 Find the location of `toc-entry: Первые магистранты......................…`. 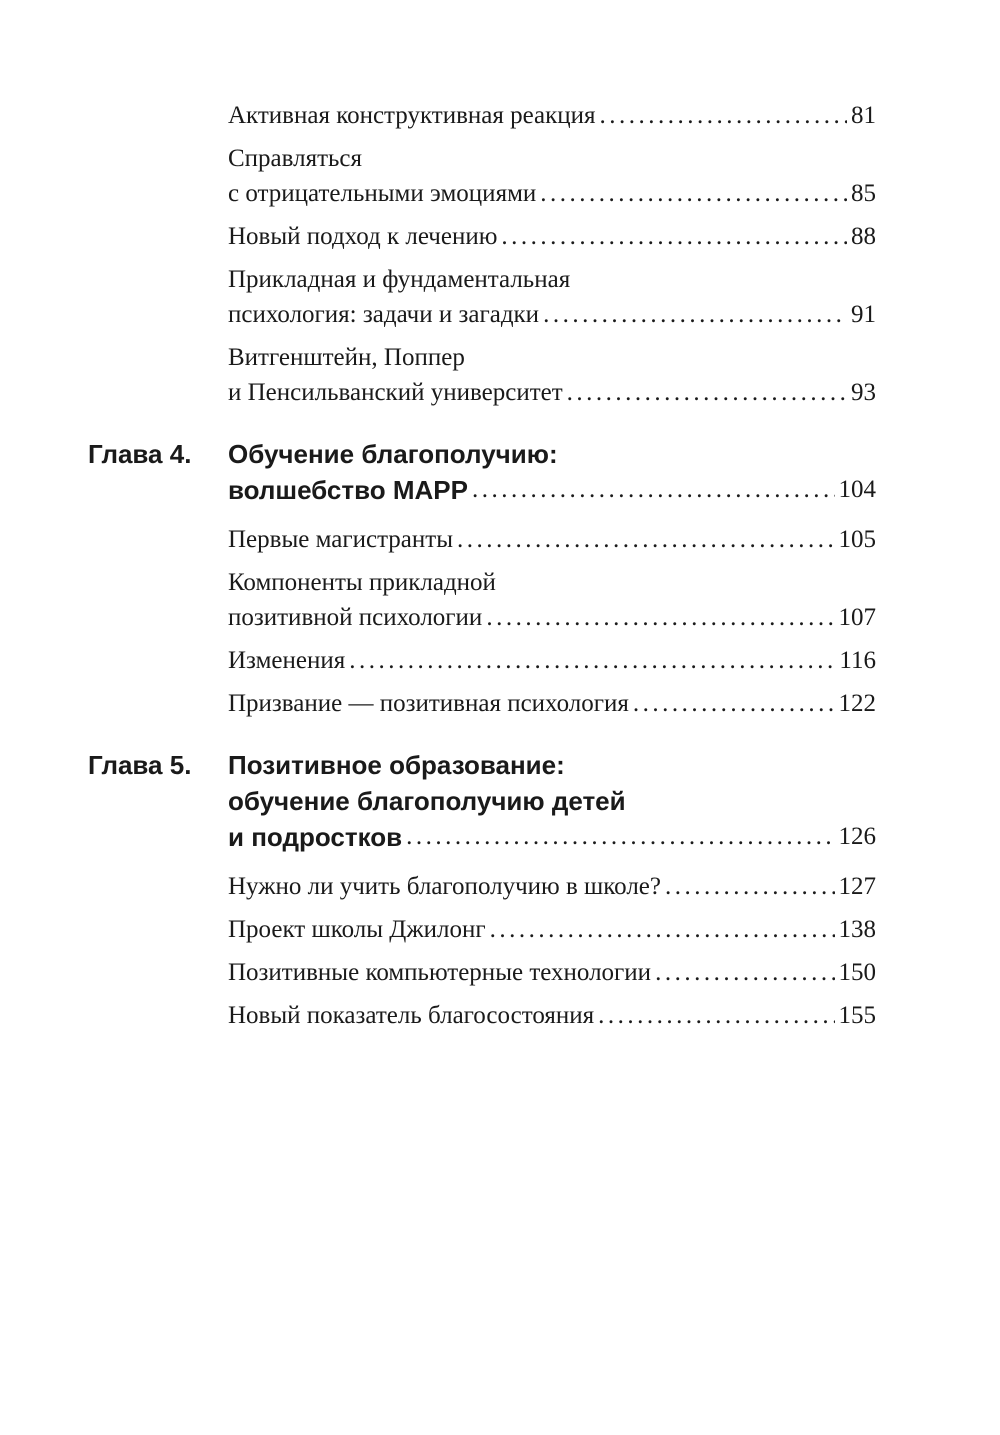

toc-entry: Первые магистранты......................… is located at coordinates (552, 539).